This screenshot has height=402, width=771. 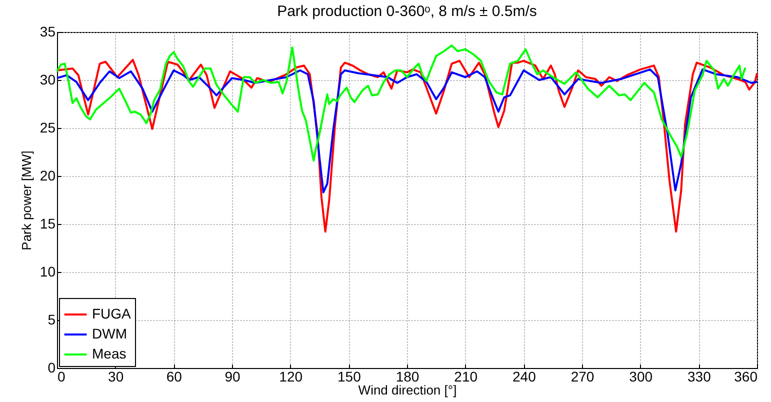 I want to click on x-tick-label: 330, so click(x=699, y=376).